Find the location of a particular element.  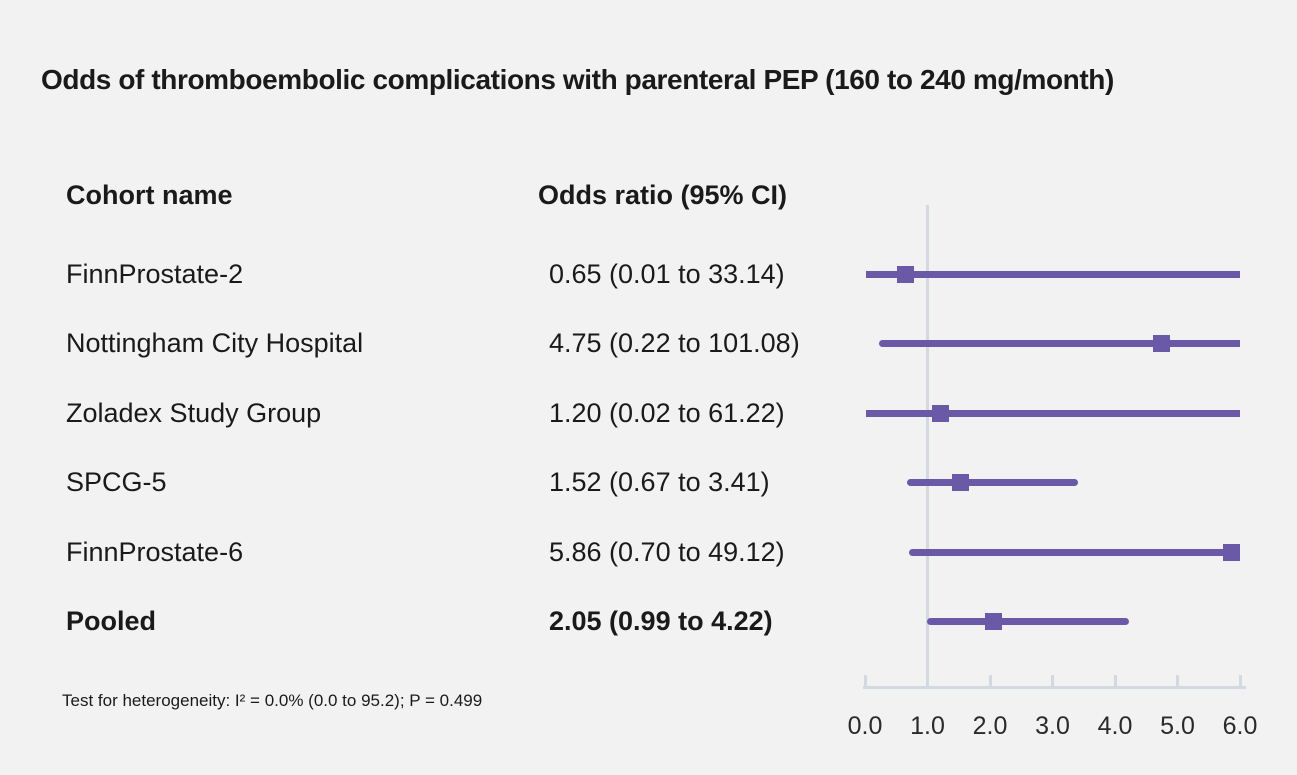

odds-ratio-value: 4.75 (0.22 to 101.08) is located at coordinates (674, 343).